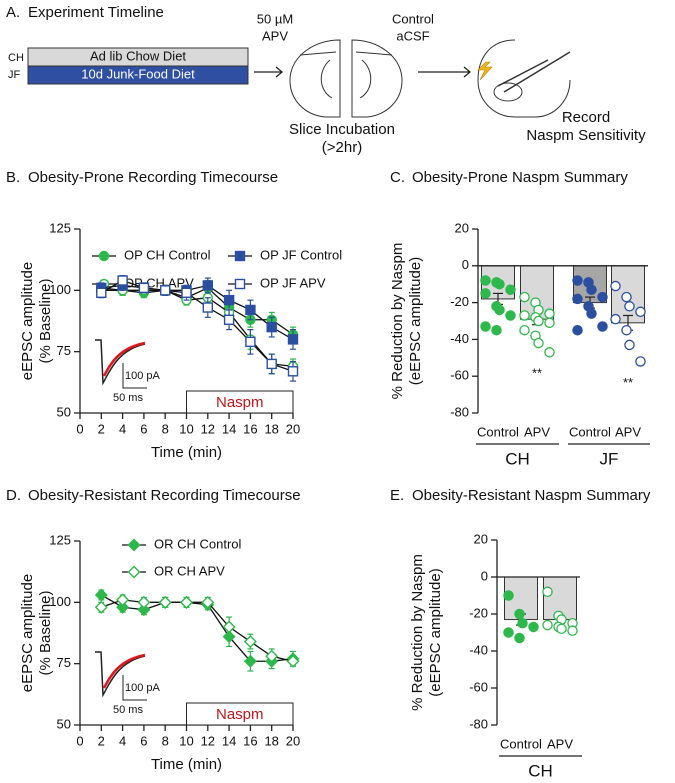  I want to click on legend-label: OP JF Control, so click(301, 254).